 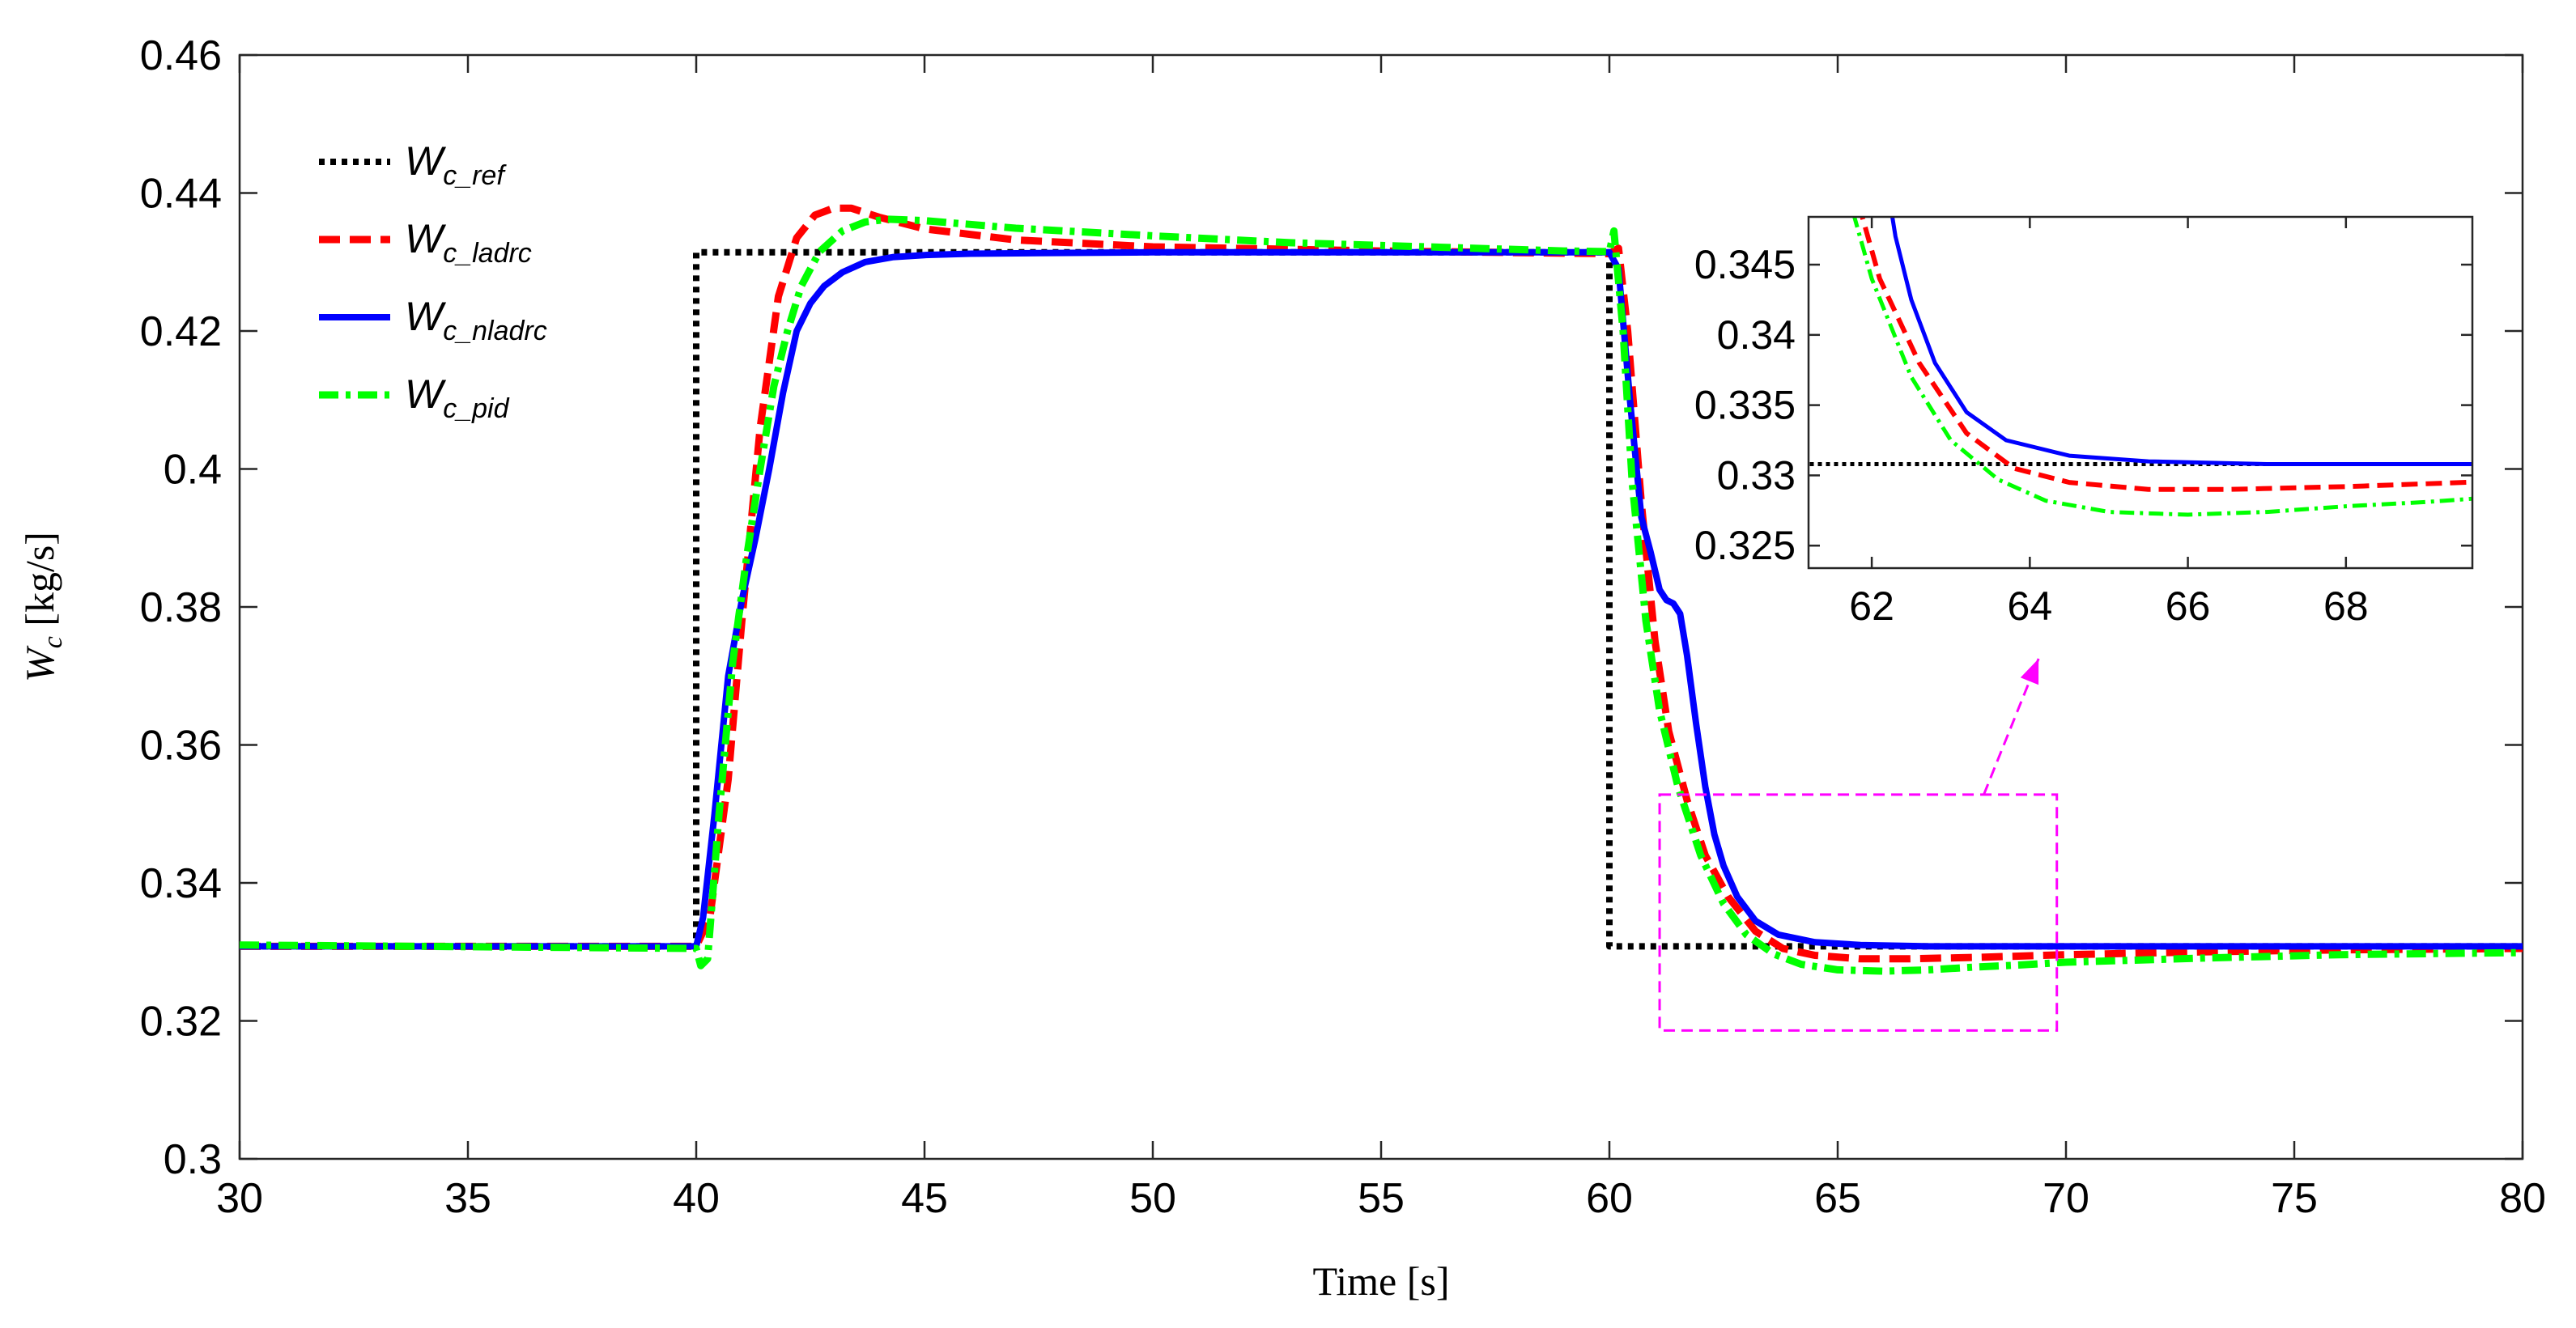 I want to click on legend: Wc_ref Wc_ladrc Wc_nladrc Wc_pid, so click(x=433, y=281).